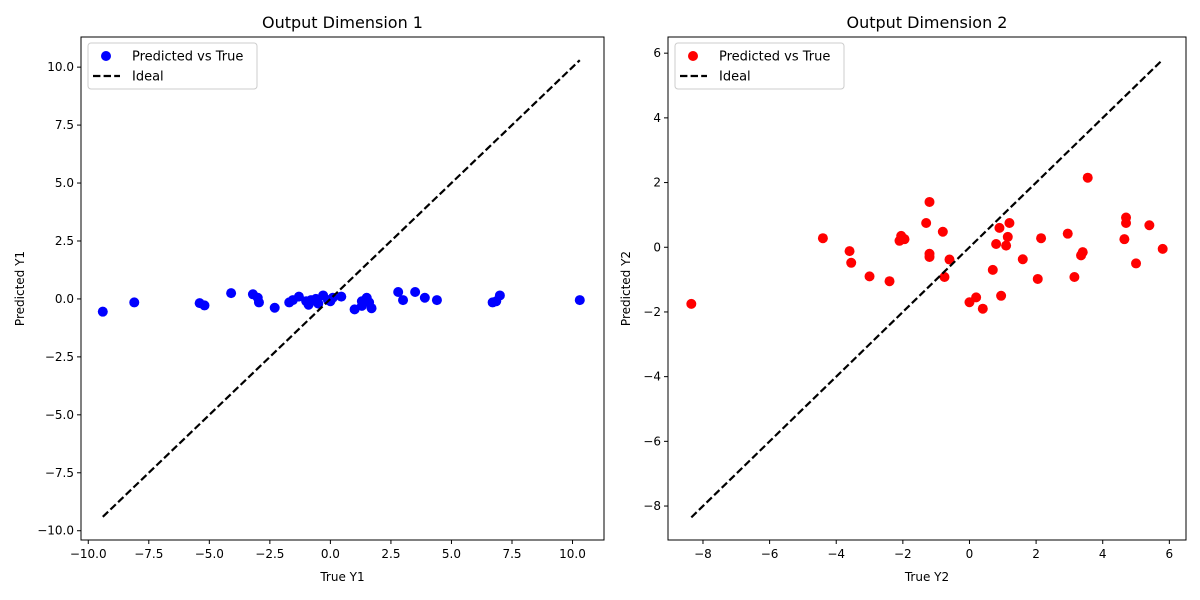  Describe the element at coordinates (903, 554) in the screenshot. I see `x-tick-label: −2` at that location.